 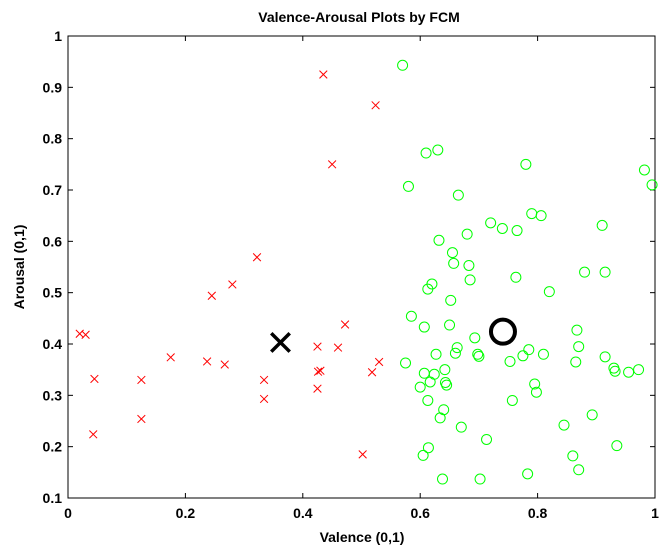 I want to click on x-axis-label: Valence (0,1), so click(x=362, y=537).